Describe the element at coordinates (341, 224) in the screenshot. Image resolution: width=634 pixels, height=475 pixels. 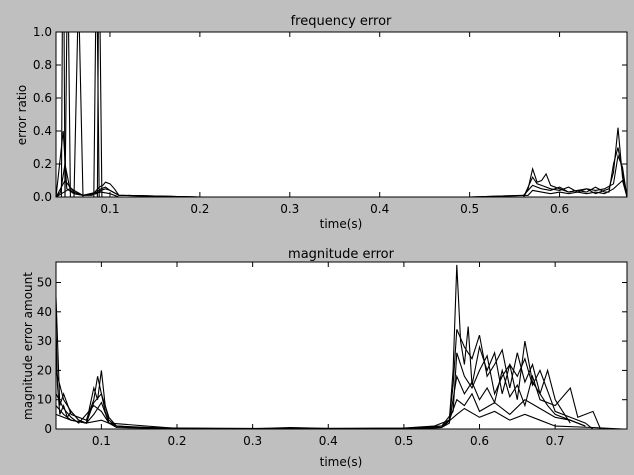
I see `frequency-x-axis-label: time(s)` at that location.